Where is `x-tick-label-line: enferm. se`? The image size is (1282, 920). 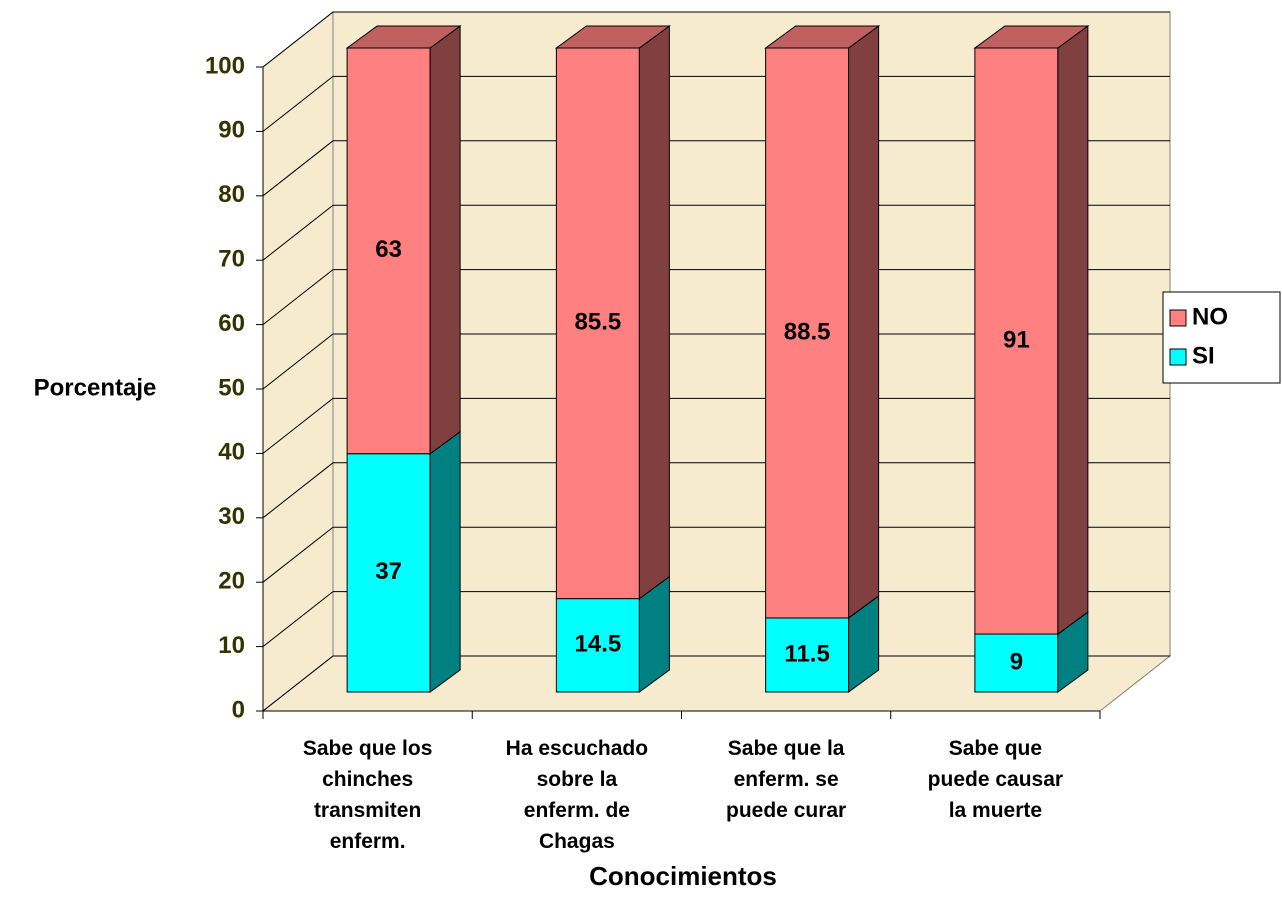
x-tick-label-line: enferm. se is located at coordinates (786, 779).